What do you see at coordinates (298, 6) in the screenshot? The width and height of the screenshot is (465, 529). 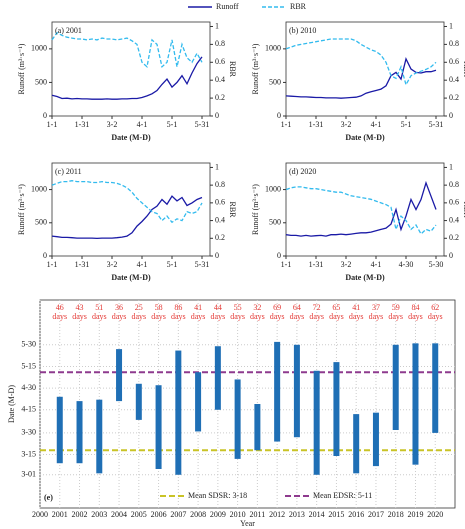 I see `legend-label: RBR` at bounding box center [298, 6].